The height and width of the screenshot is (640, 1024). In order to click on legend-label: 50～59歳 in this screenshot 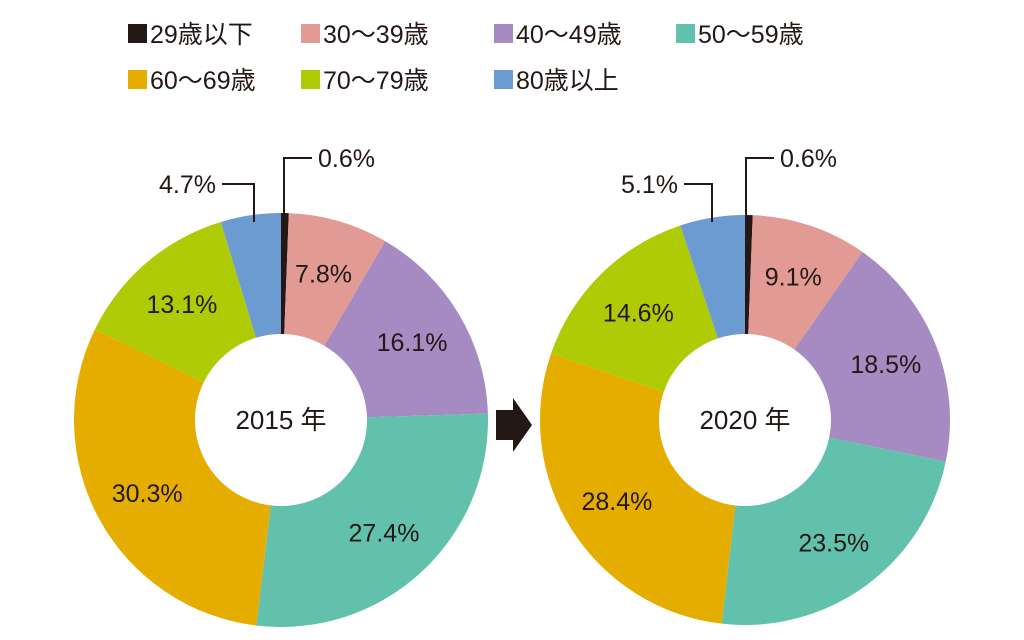, I will do `click(751, 35)`.